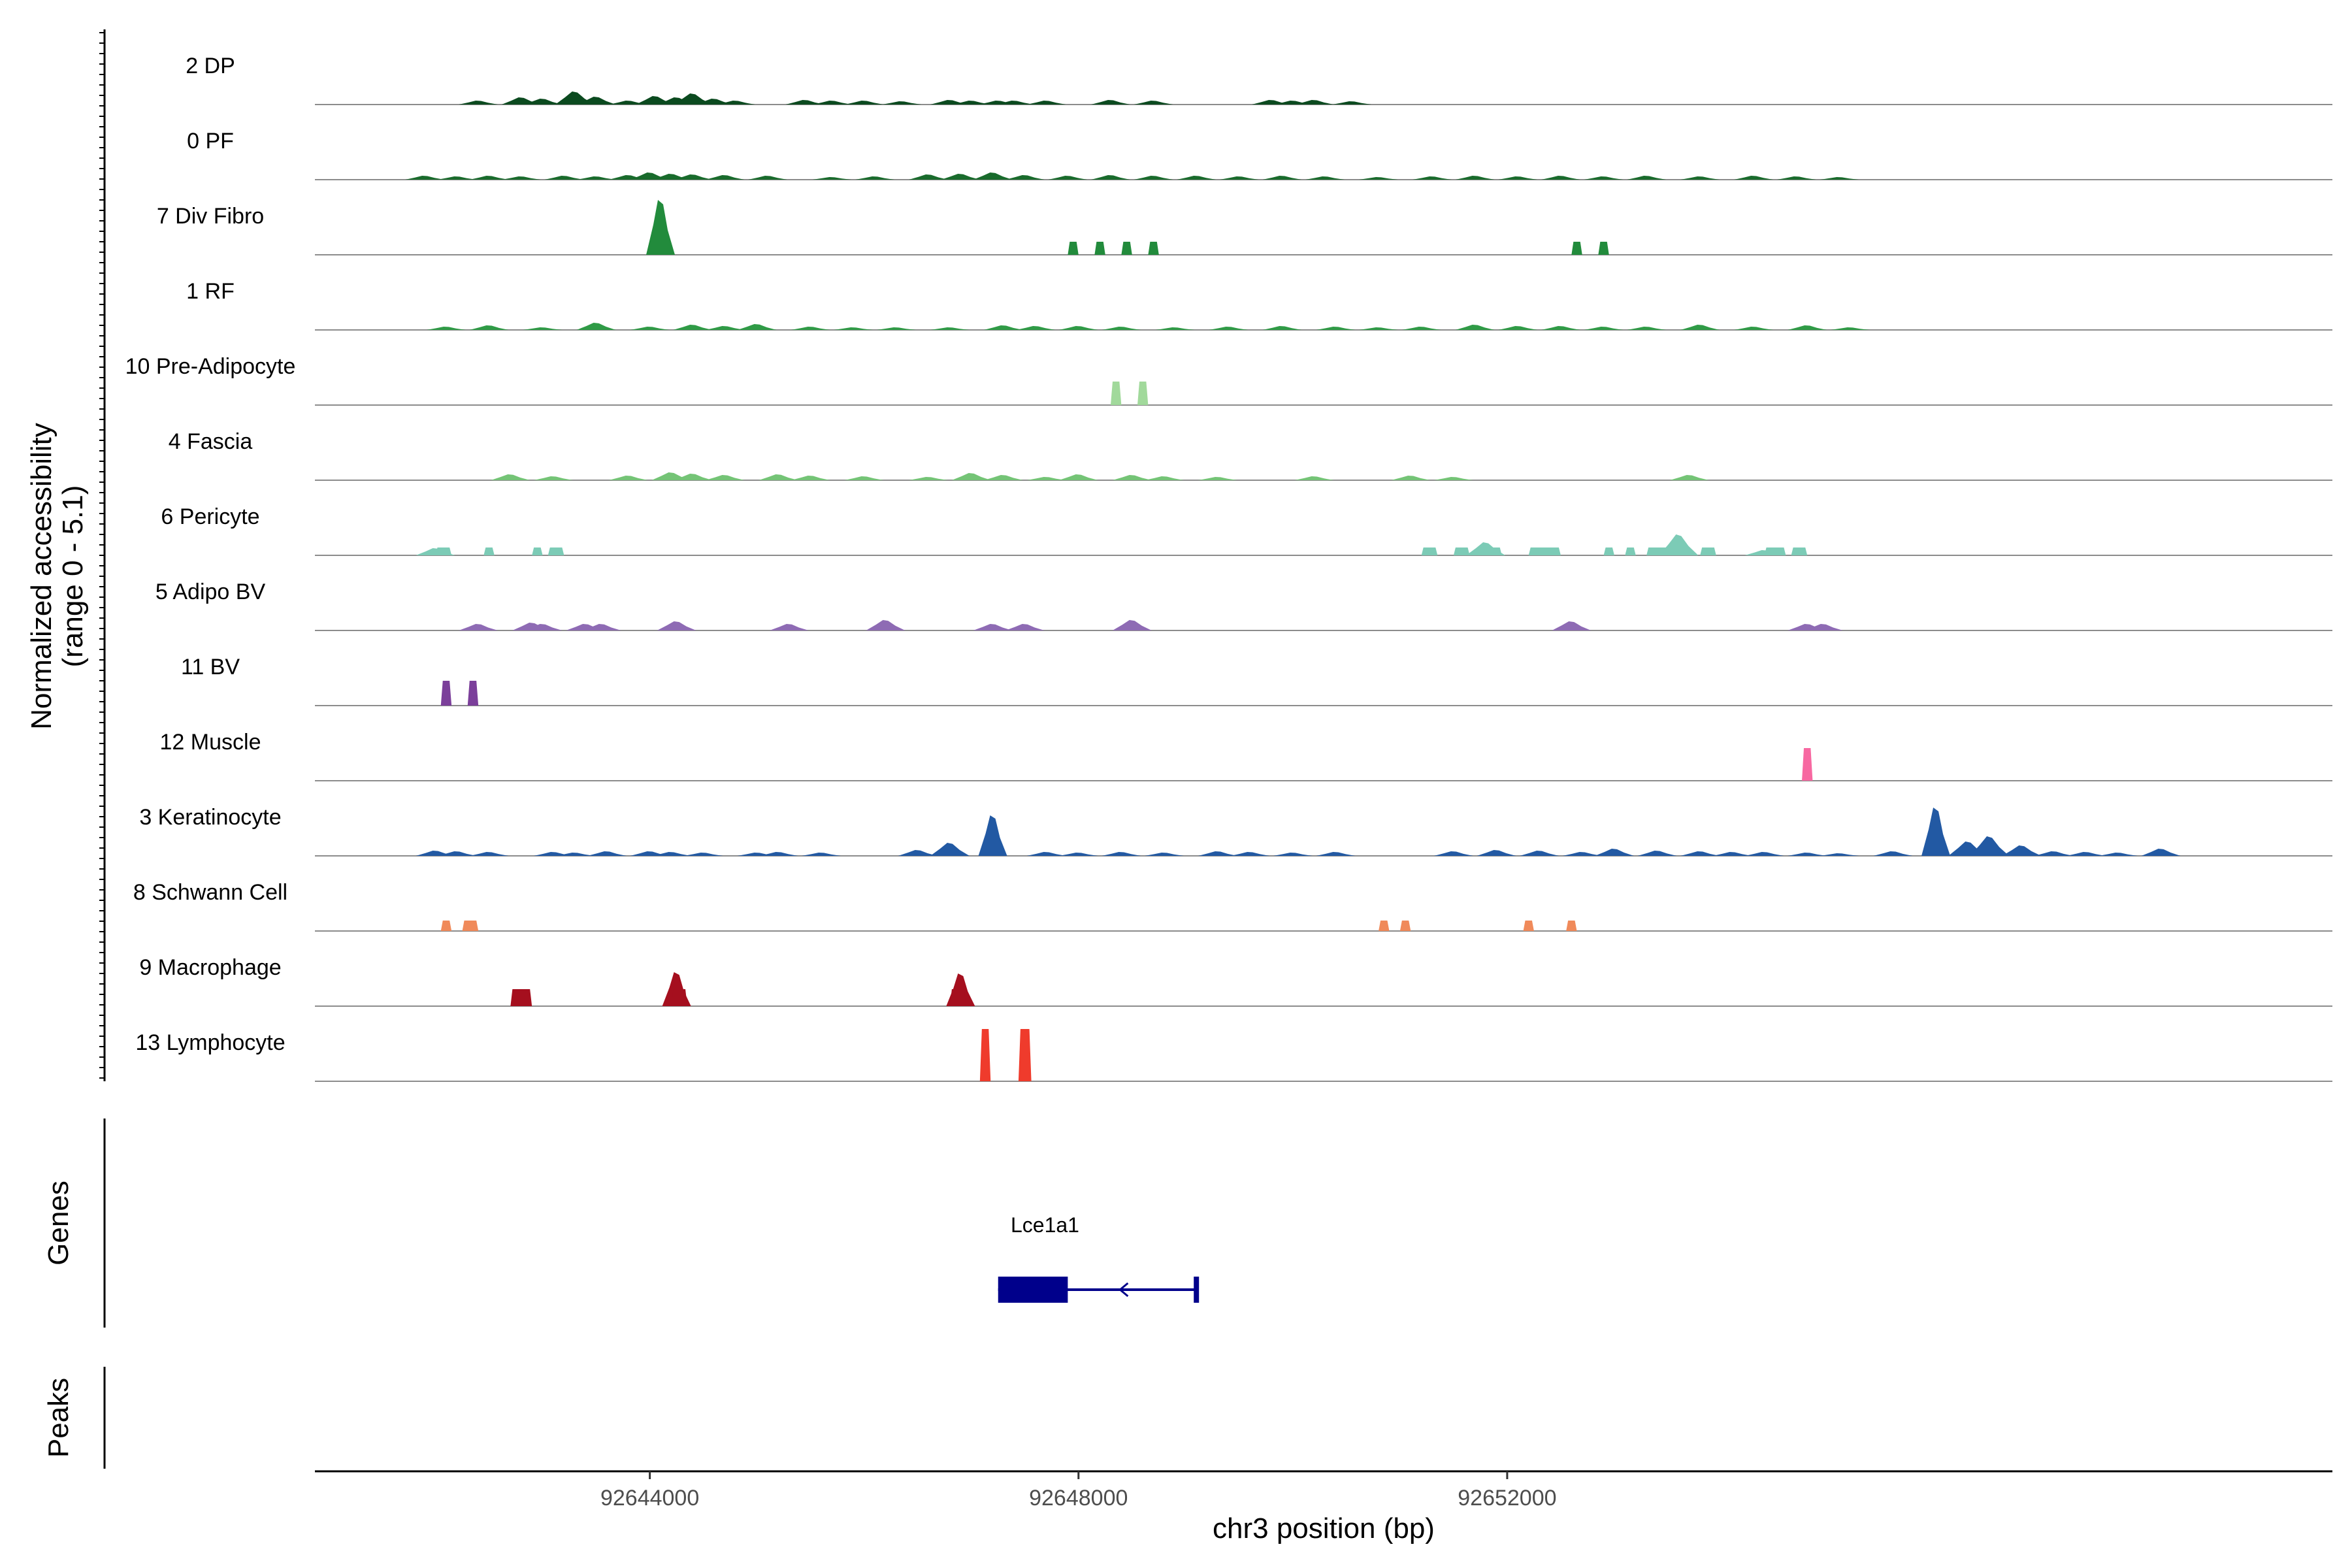 The width and height of the screenshot is (2352, 1568). I want to click on x-tick-label: 92652000, so click(1507, 1498).